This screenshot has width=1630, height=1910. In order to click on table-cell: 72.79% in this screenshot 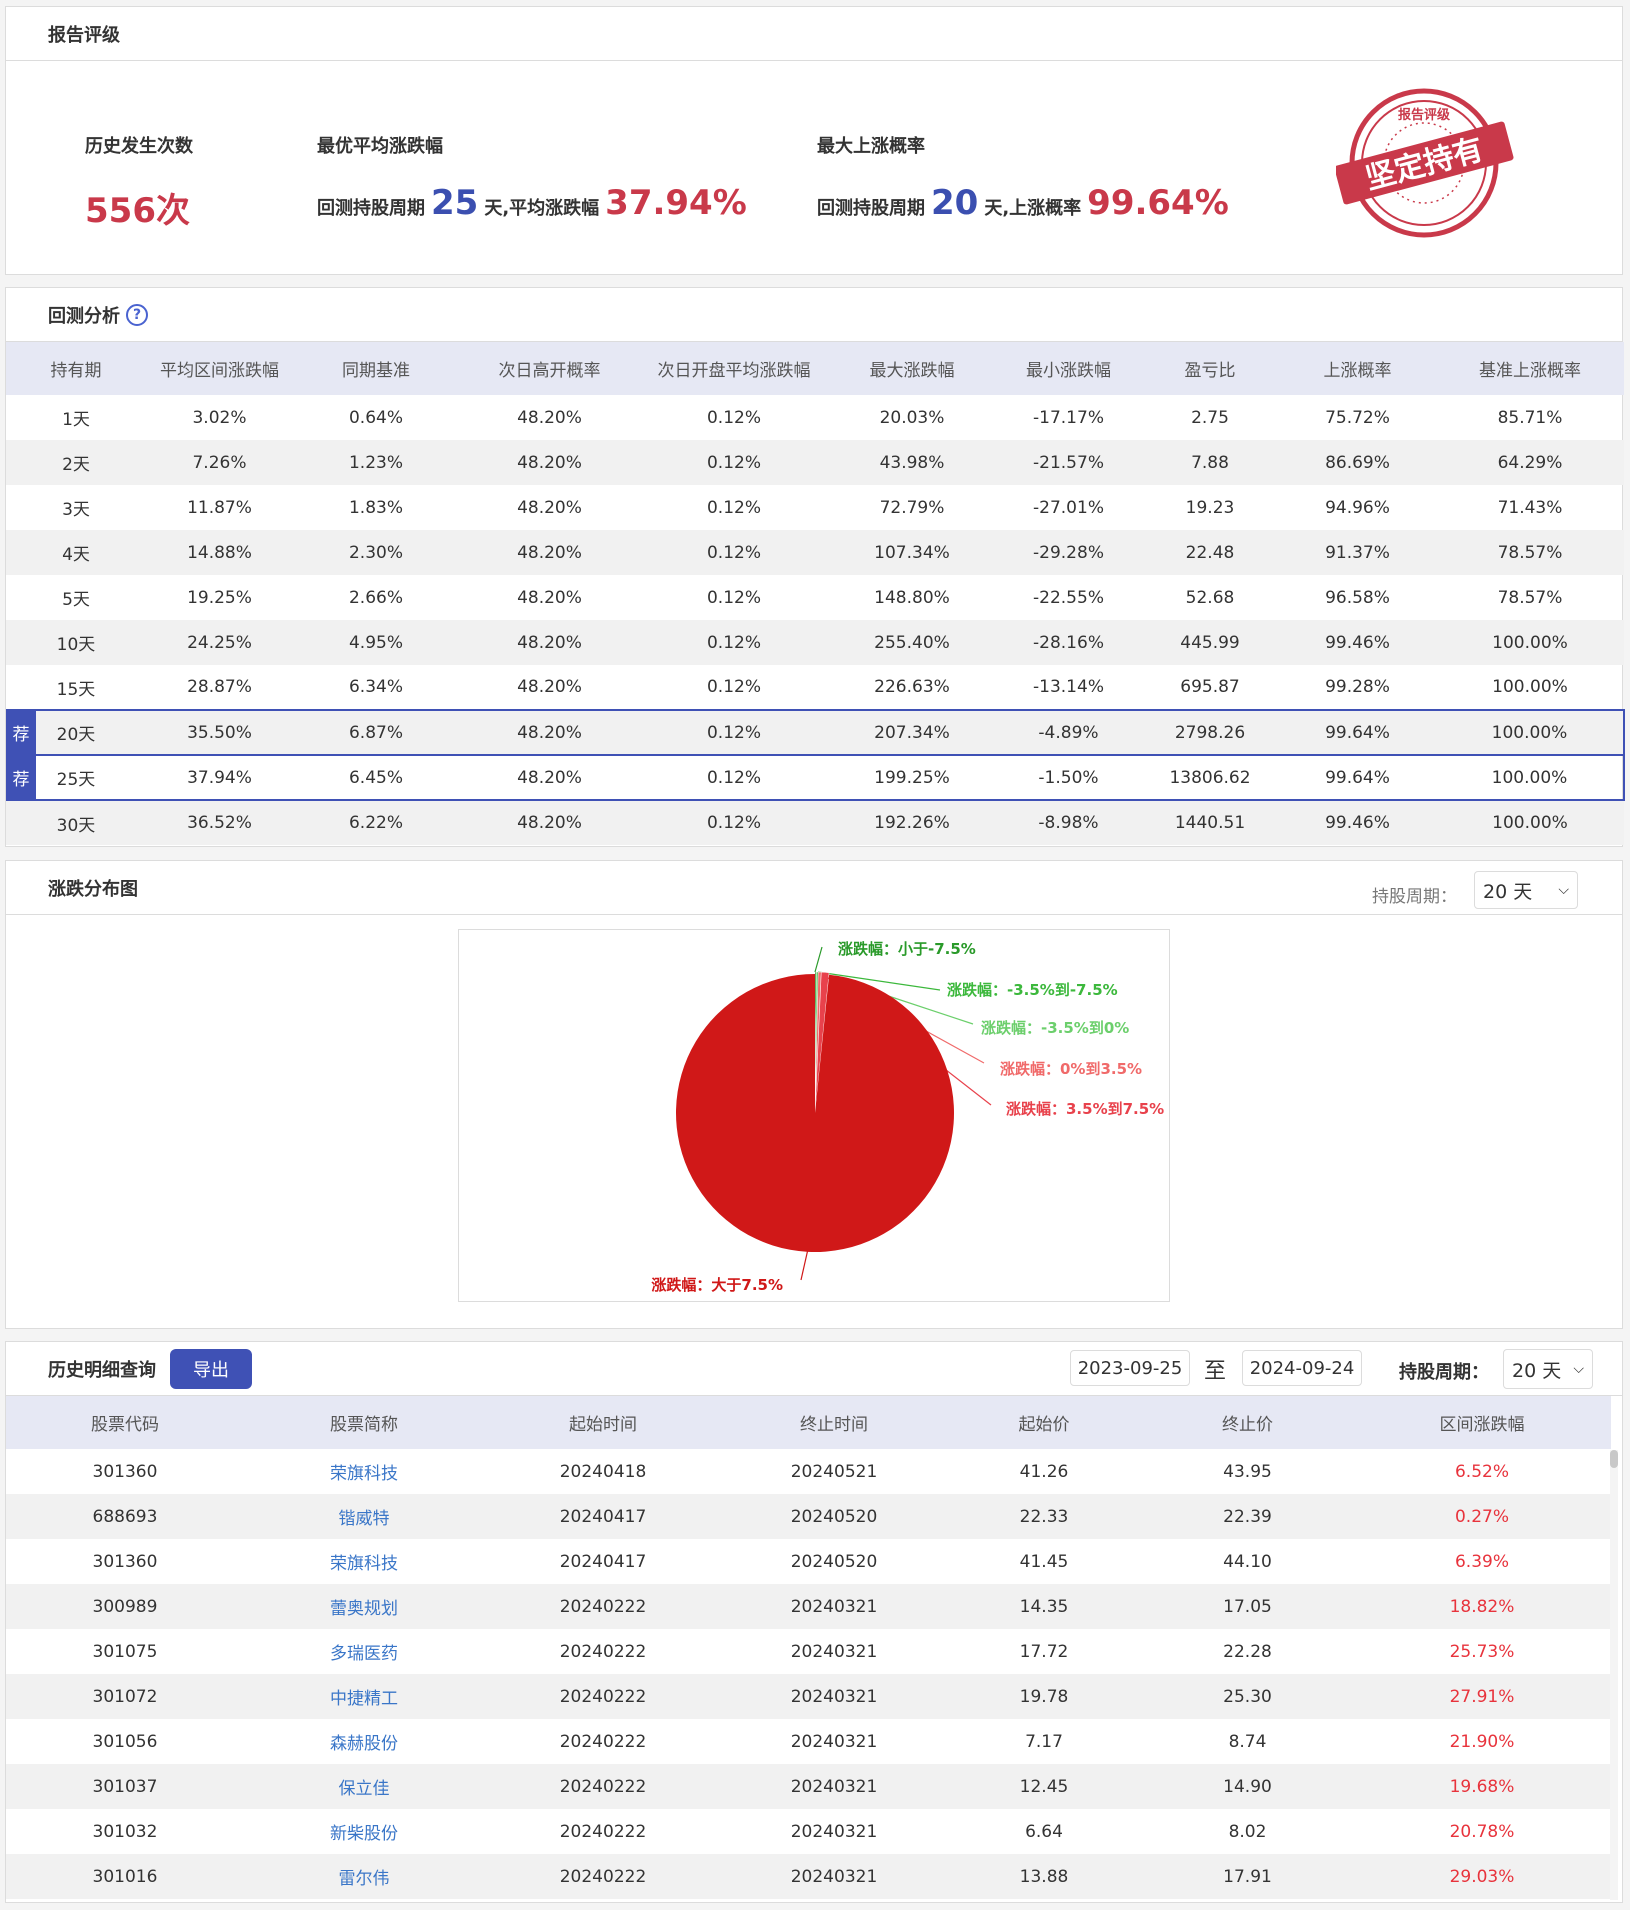, I will do `click(912, 507)`.